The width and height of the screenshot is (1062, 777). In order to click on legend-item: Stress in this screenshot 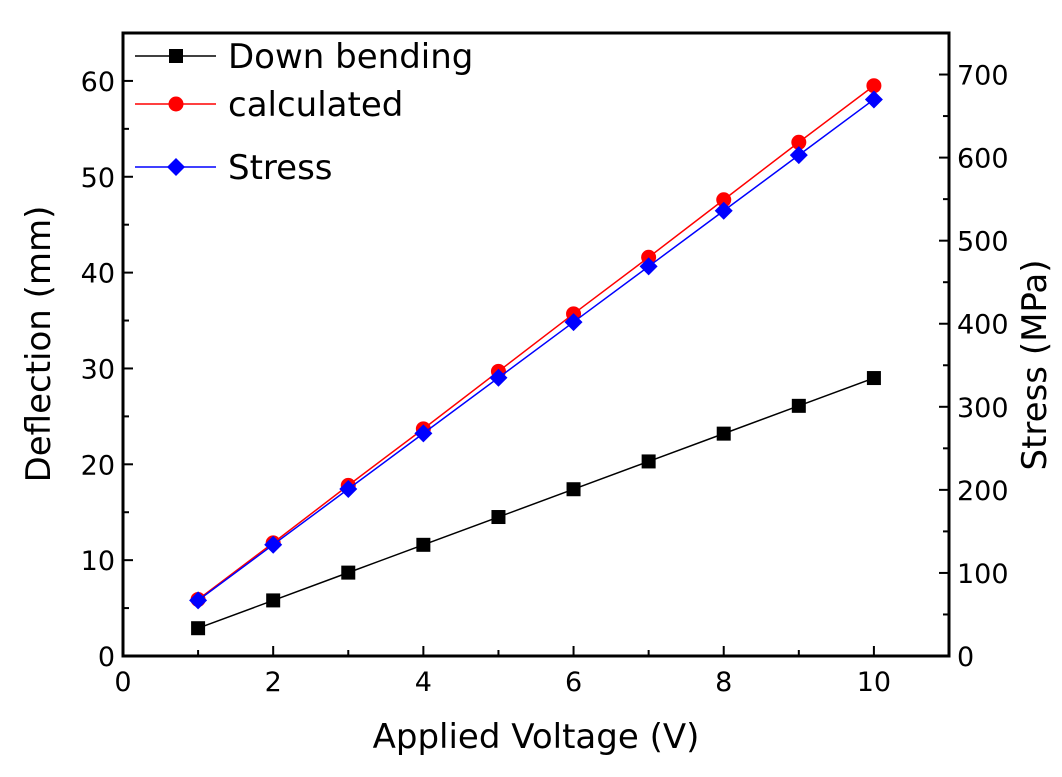, I will do `click(234, 168)`.